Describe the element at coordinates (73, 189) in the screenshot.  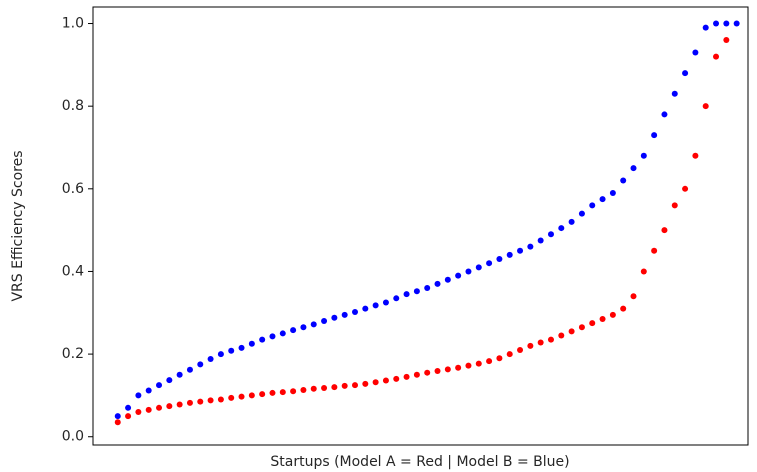
I see `y-tick-label: 0.6` at that location.